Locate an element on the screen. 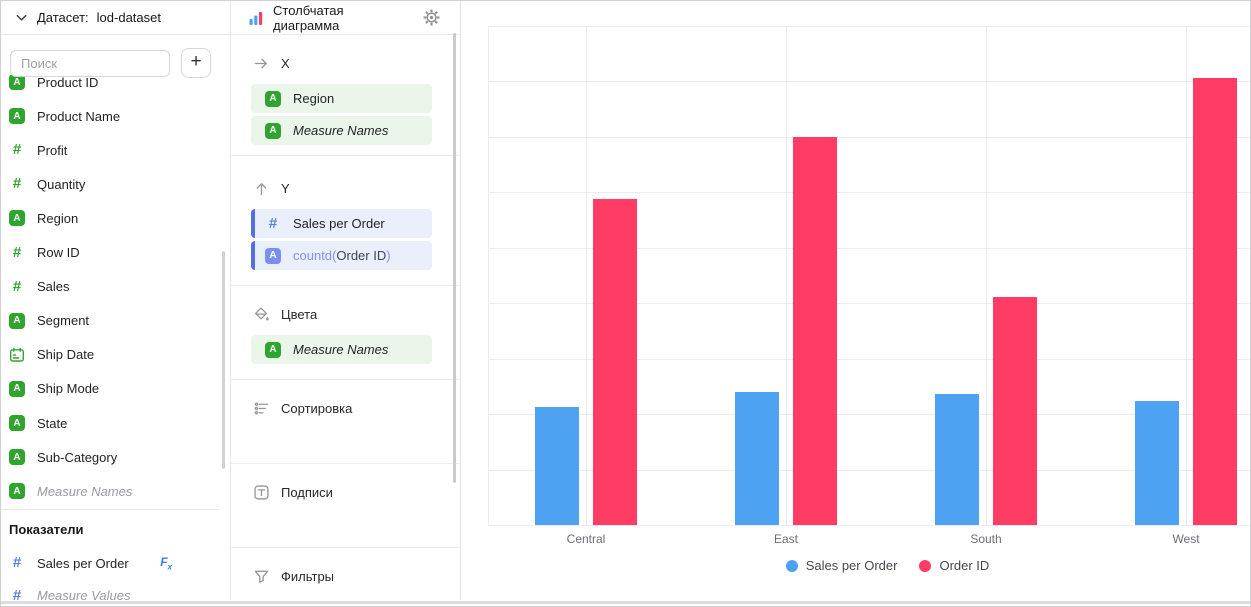  formula-close: ) is located at coordinates (388, 255).